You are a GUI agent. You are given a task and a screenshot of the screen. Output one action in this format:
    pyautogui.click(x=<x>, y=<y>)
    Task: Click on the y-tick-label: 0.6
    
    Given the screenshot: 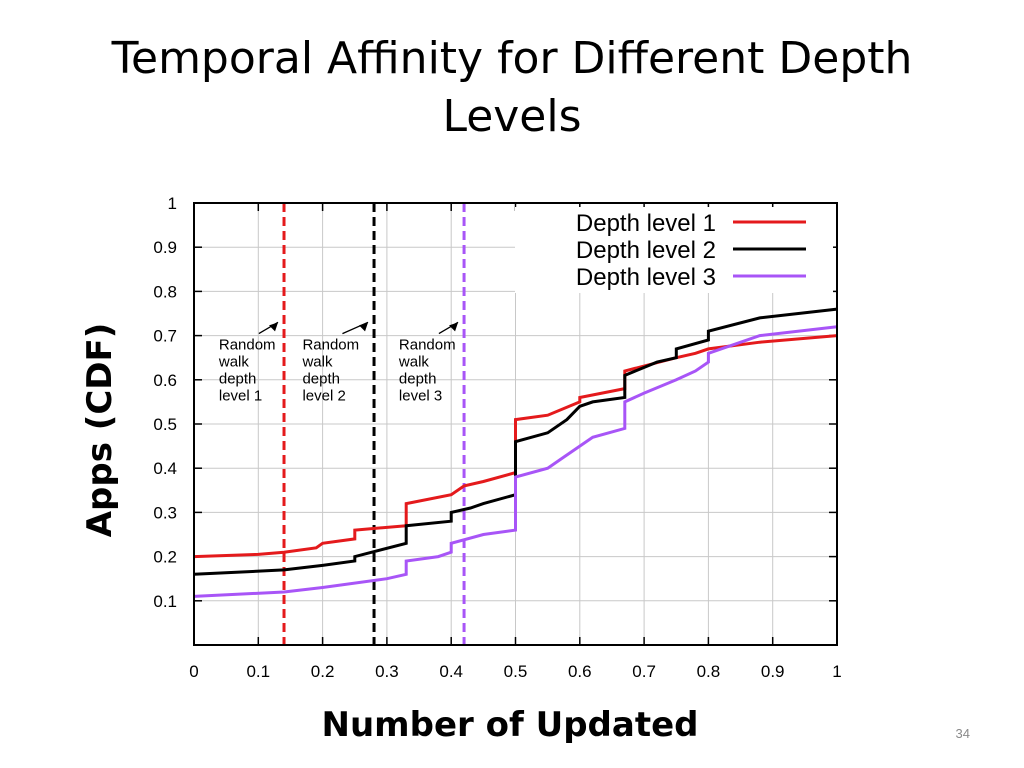 What is the action you would take?
    pyautogui.click(x=165, y=380)
    